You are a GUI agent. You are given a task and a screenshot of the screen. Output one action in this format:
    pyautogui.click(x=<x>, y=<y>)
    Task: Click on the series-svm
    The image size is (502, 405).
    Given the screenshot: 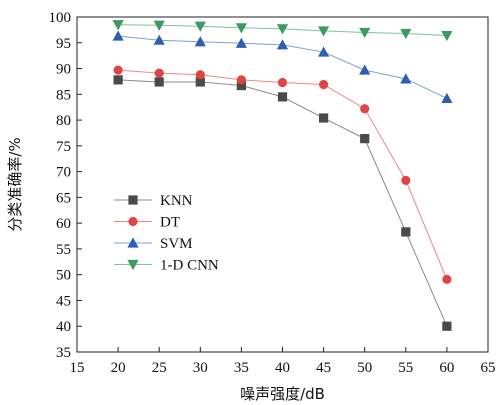 What is the action you would take?
    pyautogui.click(x=282, y=67)
    